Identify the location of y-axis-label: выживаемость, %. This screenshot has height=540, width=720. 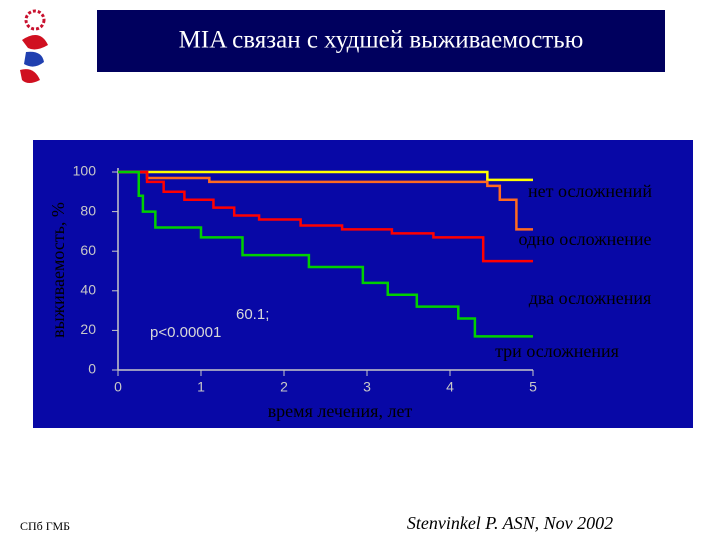
(58, 270).